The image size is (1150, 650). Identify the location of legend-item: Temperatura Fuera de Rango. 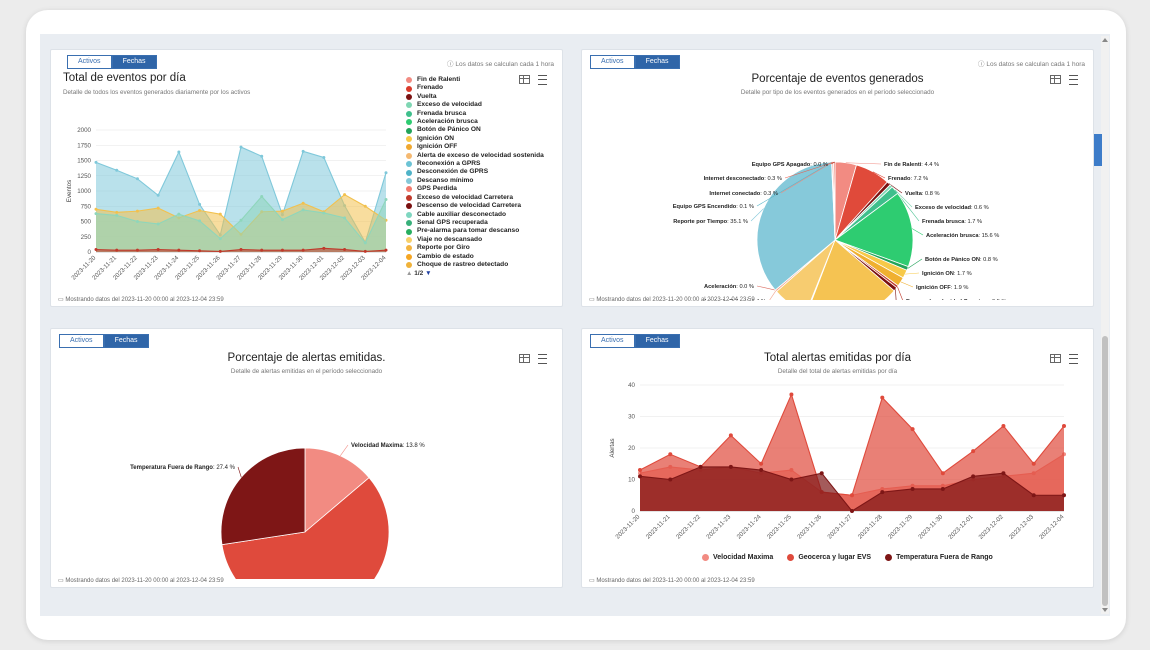
(939, 557).